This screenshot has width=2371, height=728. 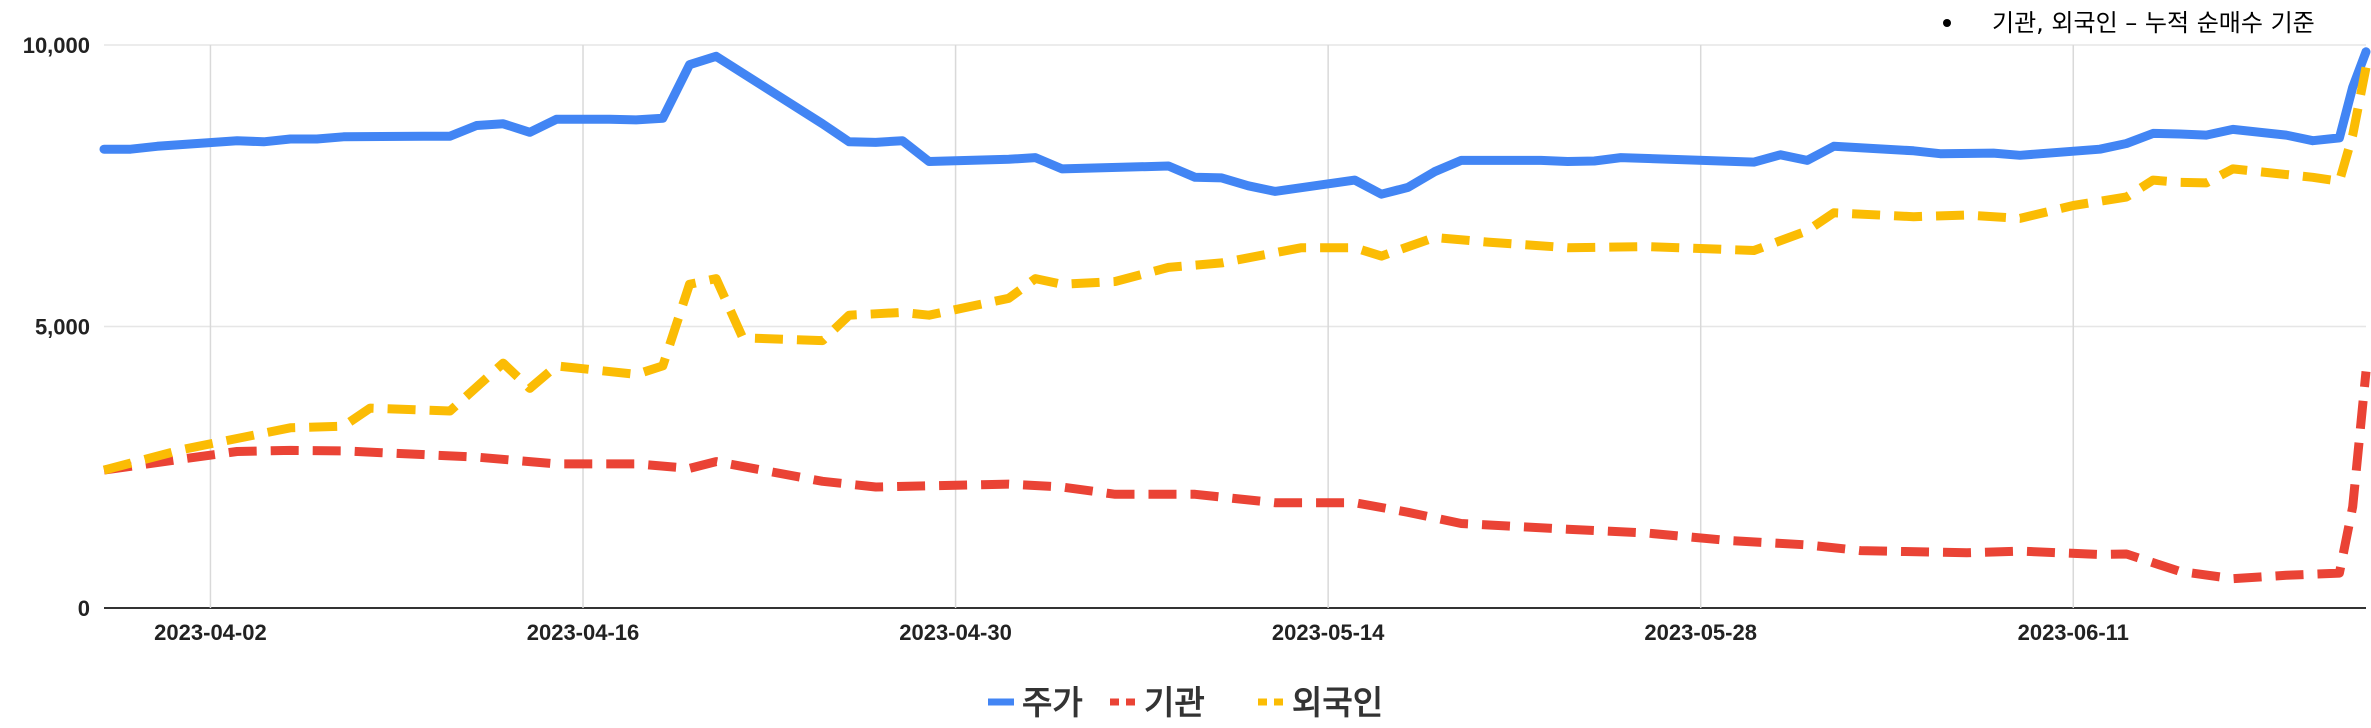 I want to click on x-tick-label: 2023-06-11, so click(x=2073, y=632).